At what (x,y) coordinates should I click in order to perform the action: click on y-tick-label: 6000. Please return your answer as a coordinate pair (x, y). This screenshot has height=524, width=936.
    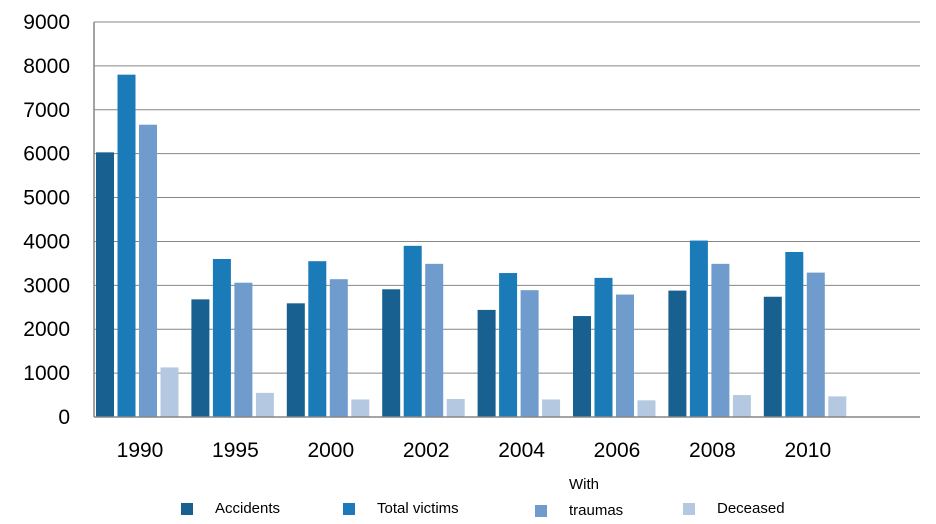
    Looking at the image, I should click on (46, 154).